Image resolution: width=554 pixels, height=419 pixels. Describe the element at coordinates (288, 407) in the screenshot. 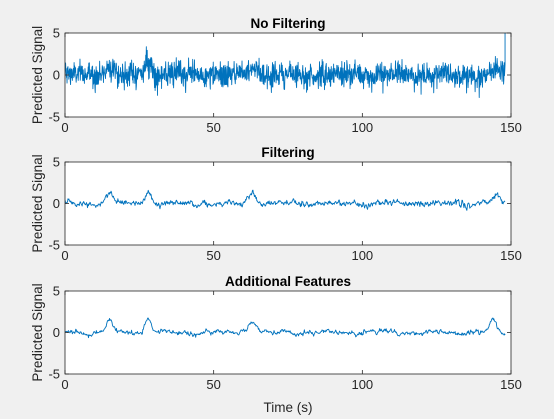

I see `x-axis-label: Time (s)` at that location.